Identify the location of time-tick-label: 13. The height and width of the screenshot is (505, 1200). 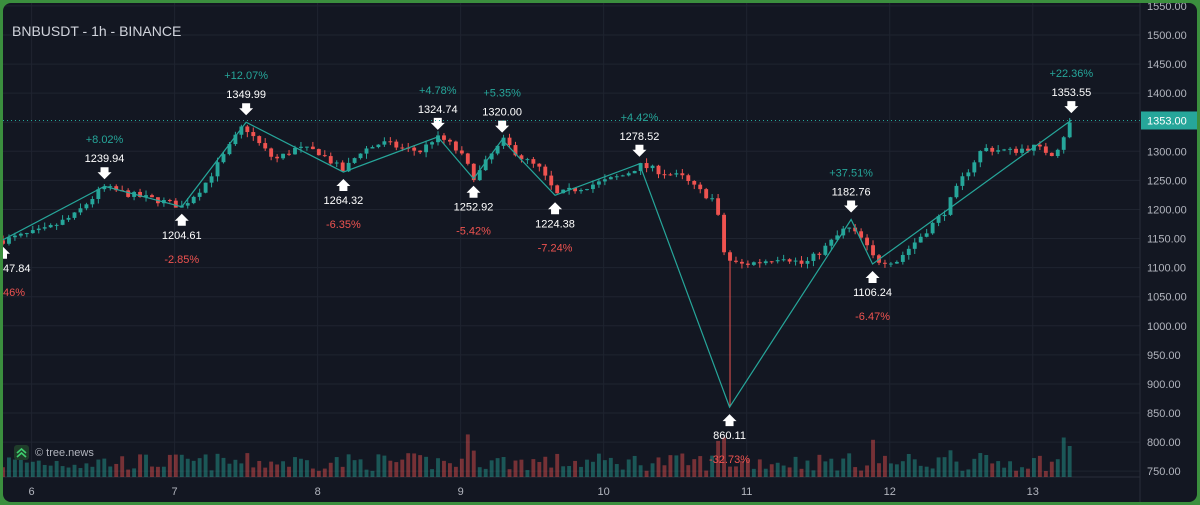
(1033, 492).